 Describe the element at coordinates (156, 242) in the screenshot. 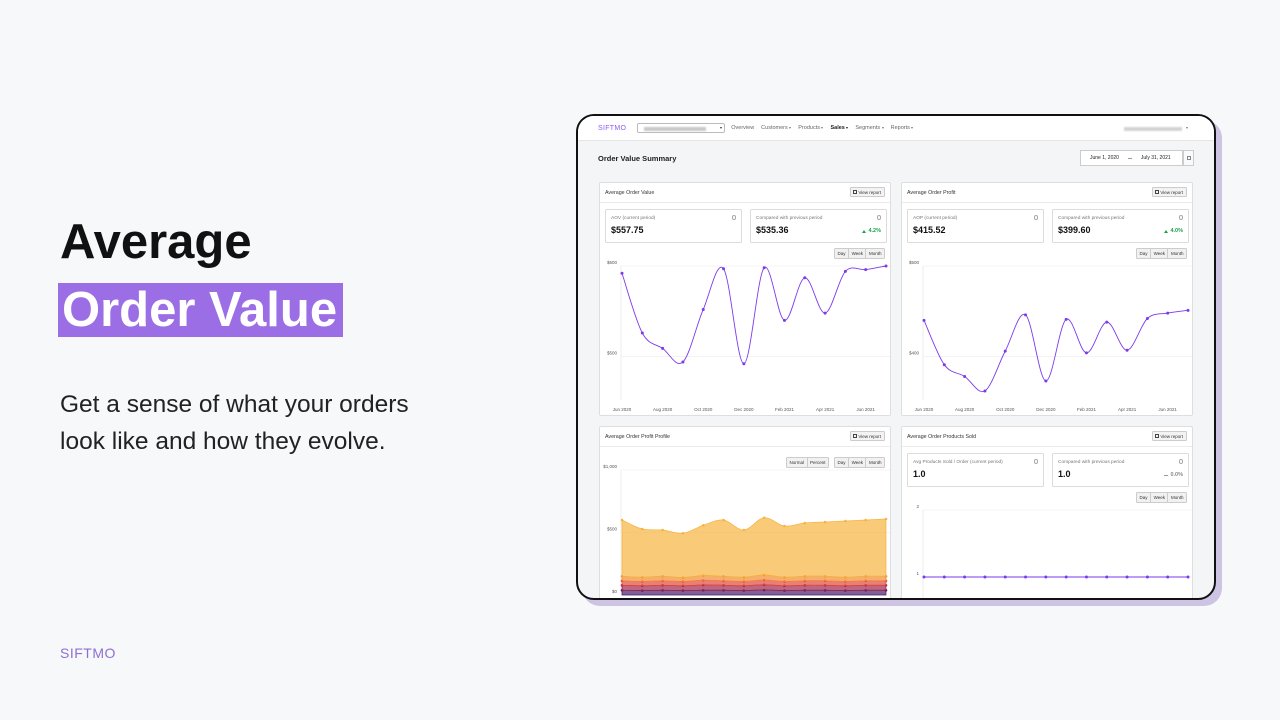

I see `headline: Average` at that location.